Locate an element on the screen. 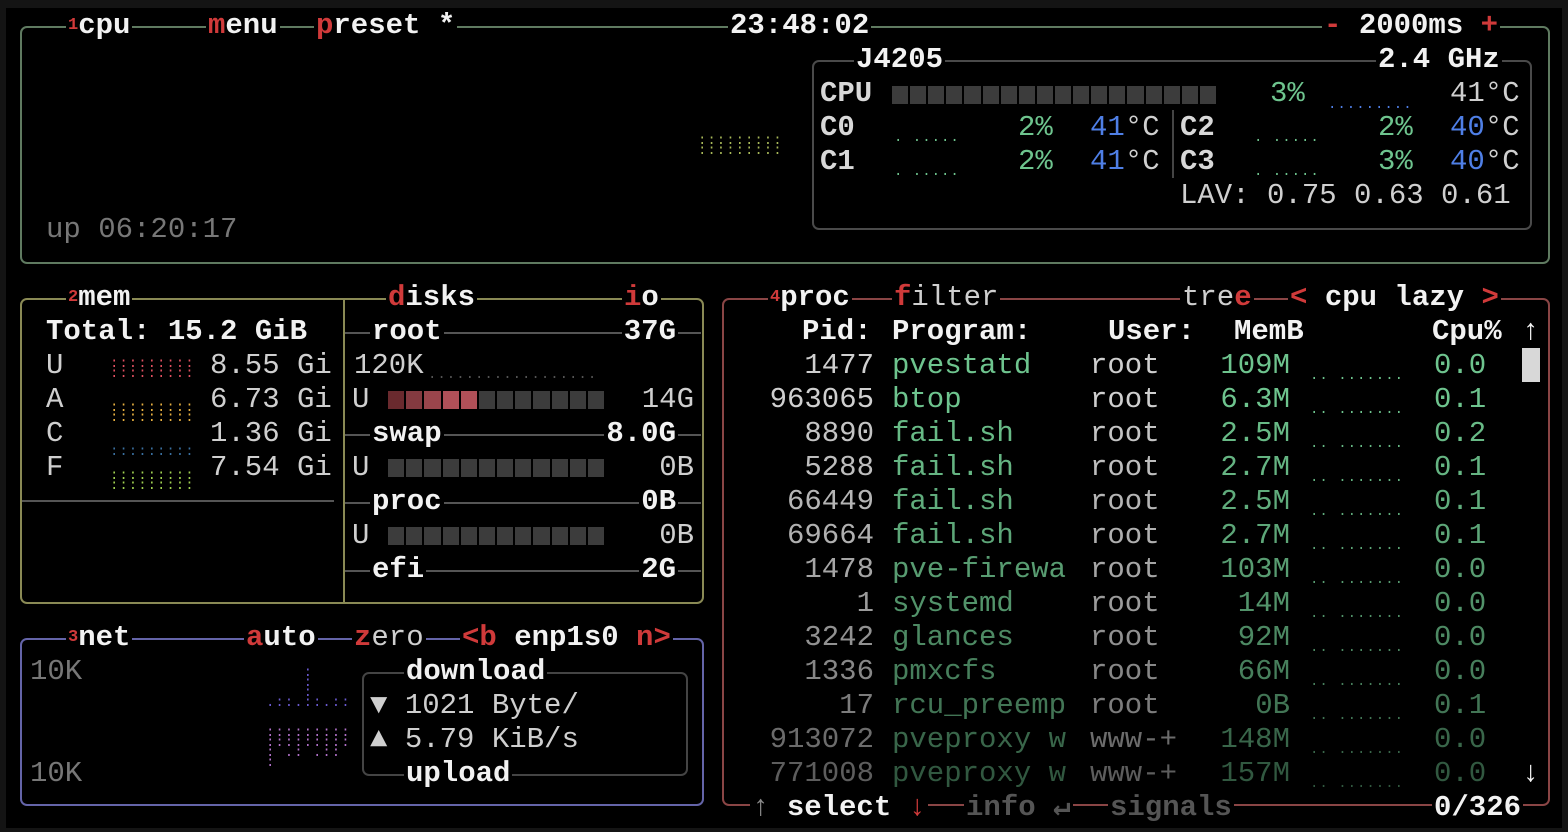 The width and height of the screenshot is (1568, 832). process-count: 0/326 is located at coordinates (1478, 808).